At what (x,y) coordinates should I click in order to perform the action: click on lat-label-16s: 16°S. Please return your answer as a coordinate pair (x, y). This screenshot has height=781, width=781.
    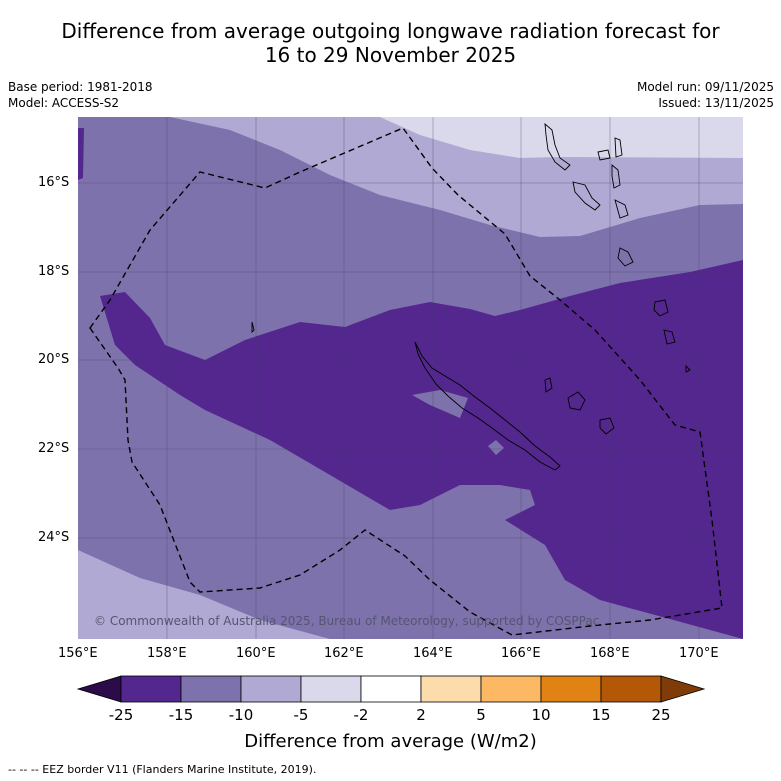
    Looking at the image, I should click on (54, 182).